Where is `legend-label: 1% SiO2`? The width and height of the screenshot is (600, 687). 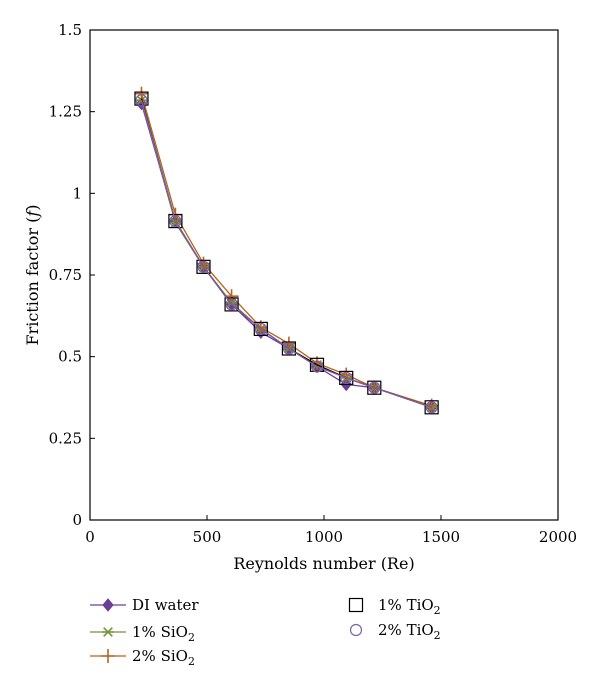
legend-label: 1% SiO2 is located at coordinates (163, 633).